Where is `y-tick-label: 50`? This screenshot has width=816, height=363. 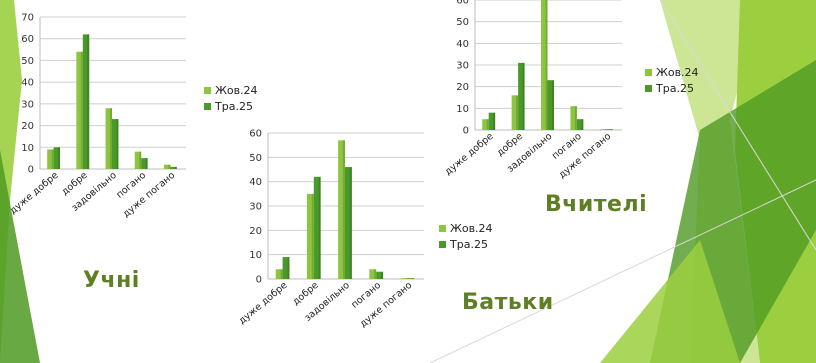 y-tick-label: 50 is located at coordinates (255, 158).